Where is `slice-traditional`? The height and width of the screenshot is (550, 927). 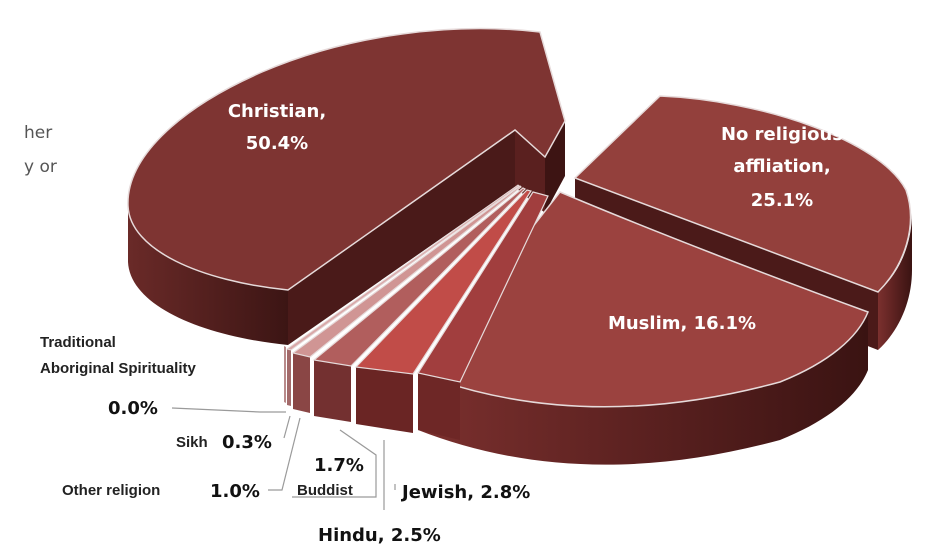 slice-traditional is located at coordinates (285, 374).